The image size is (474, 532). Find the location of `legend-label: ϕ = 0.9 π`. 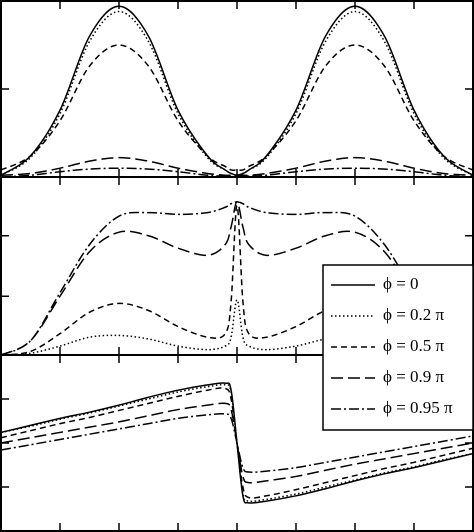

legend-label: ϕ = 0.9 π is located at coordinates (414, 376).